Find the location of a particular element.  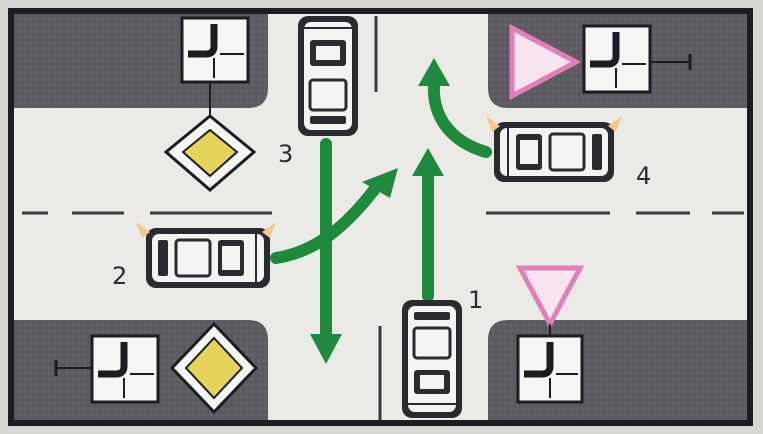

sign-layout-bottom-right is located at coordinates (550, 369).